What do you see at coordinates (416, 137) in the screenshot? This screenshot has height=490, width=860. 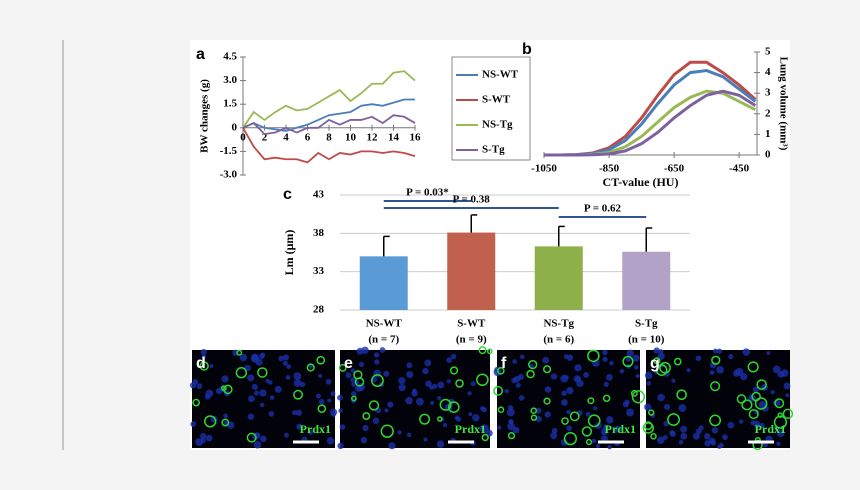 I see `x-tick-label: 16` at bounding box center [416, 137].